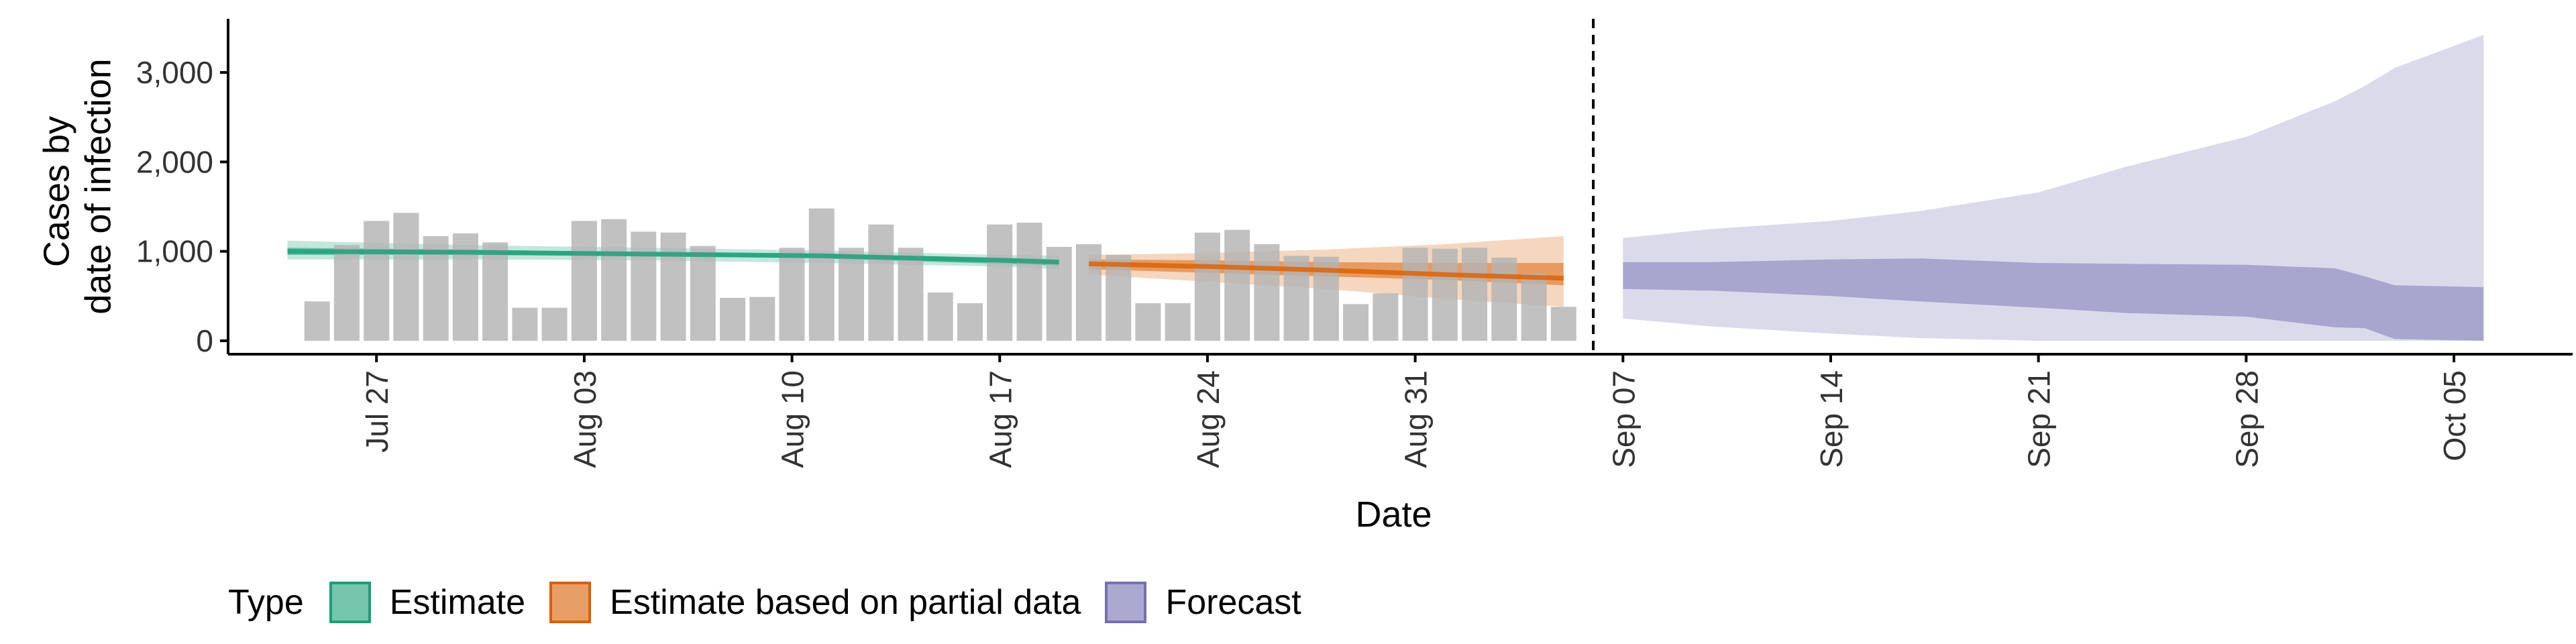  What do you see at coordinates (1326, 271) in the screenshot?
I see `estimate-based-on-partial-data-median-line` at bounding box center [1326, 271].